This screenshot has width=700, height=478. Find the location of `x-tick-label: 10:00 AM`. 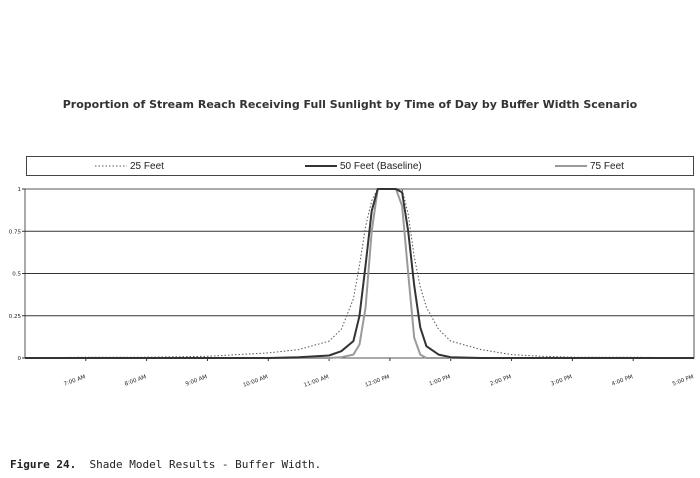

x-tick-label: 10:00 AM is located at coordinates (255, 381).